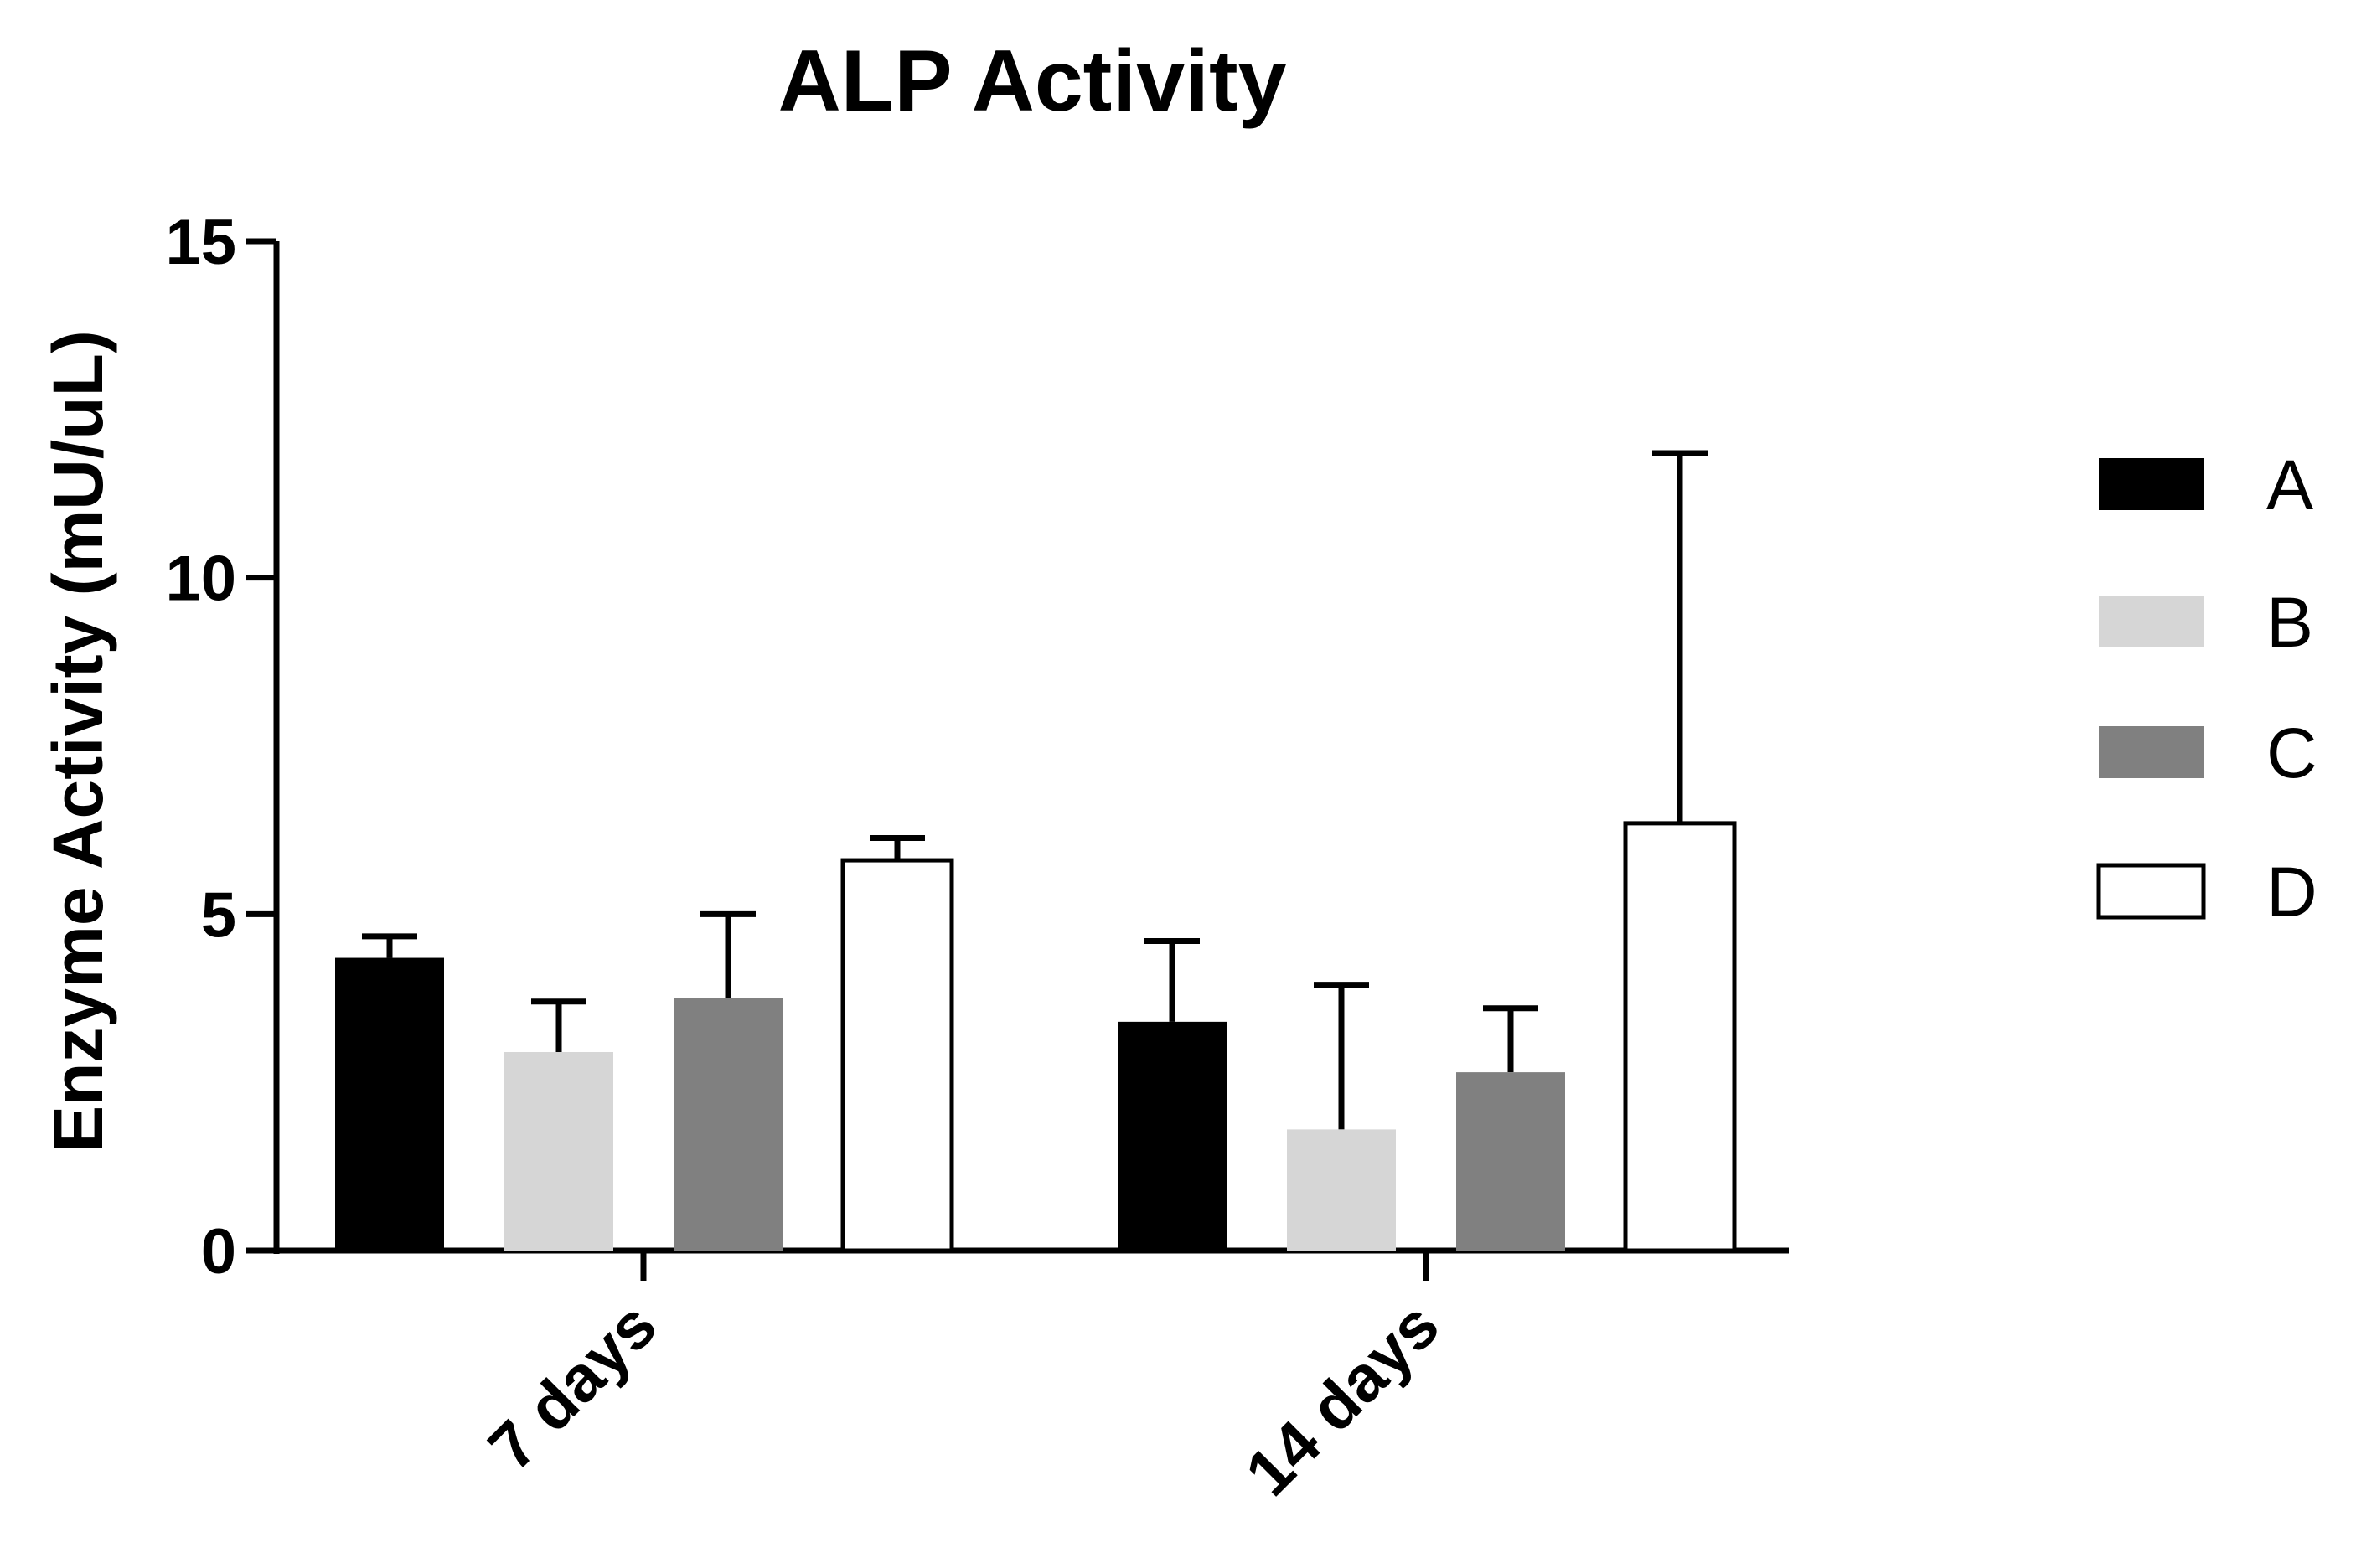 The image size is (2356, 1568). What do you see at coordinates (2291, 753) in the screenshot?
I see `legend-label-c: C` at bounding box center [2291, 753].